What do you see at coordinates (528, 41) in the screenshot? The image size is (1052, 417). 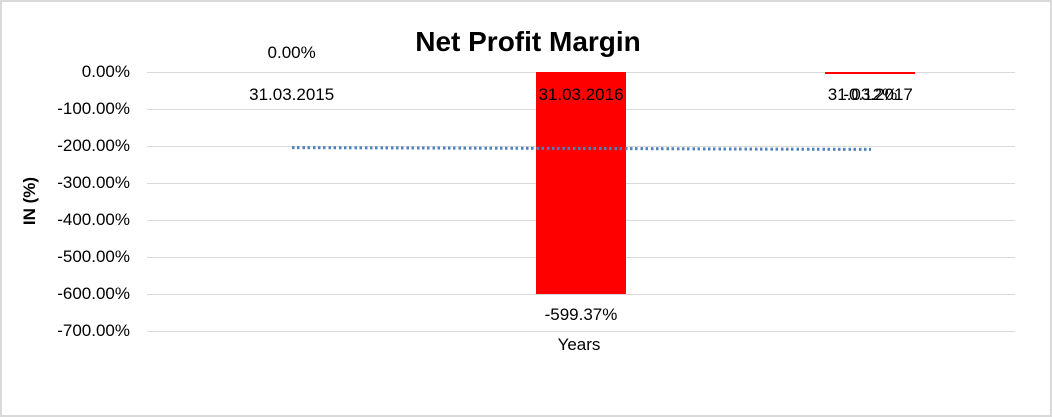 I see `chart-title: Net Profit Margin` at bounding box center [528, 41].